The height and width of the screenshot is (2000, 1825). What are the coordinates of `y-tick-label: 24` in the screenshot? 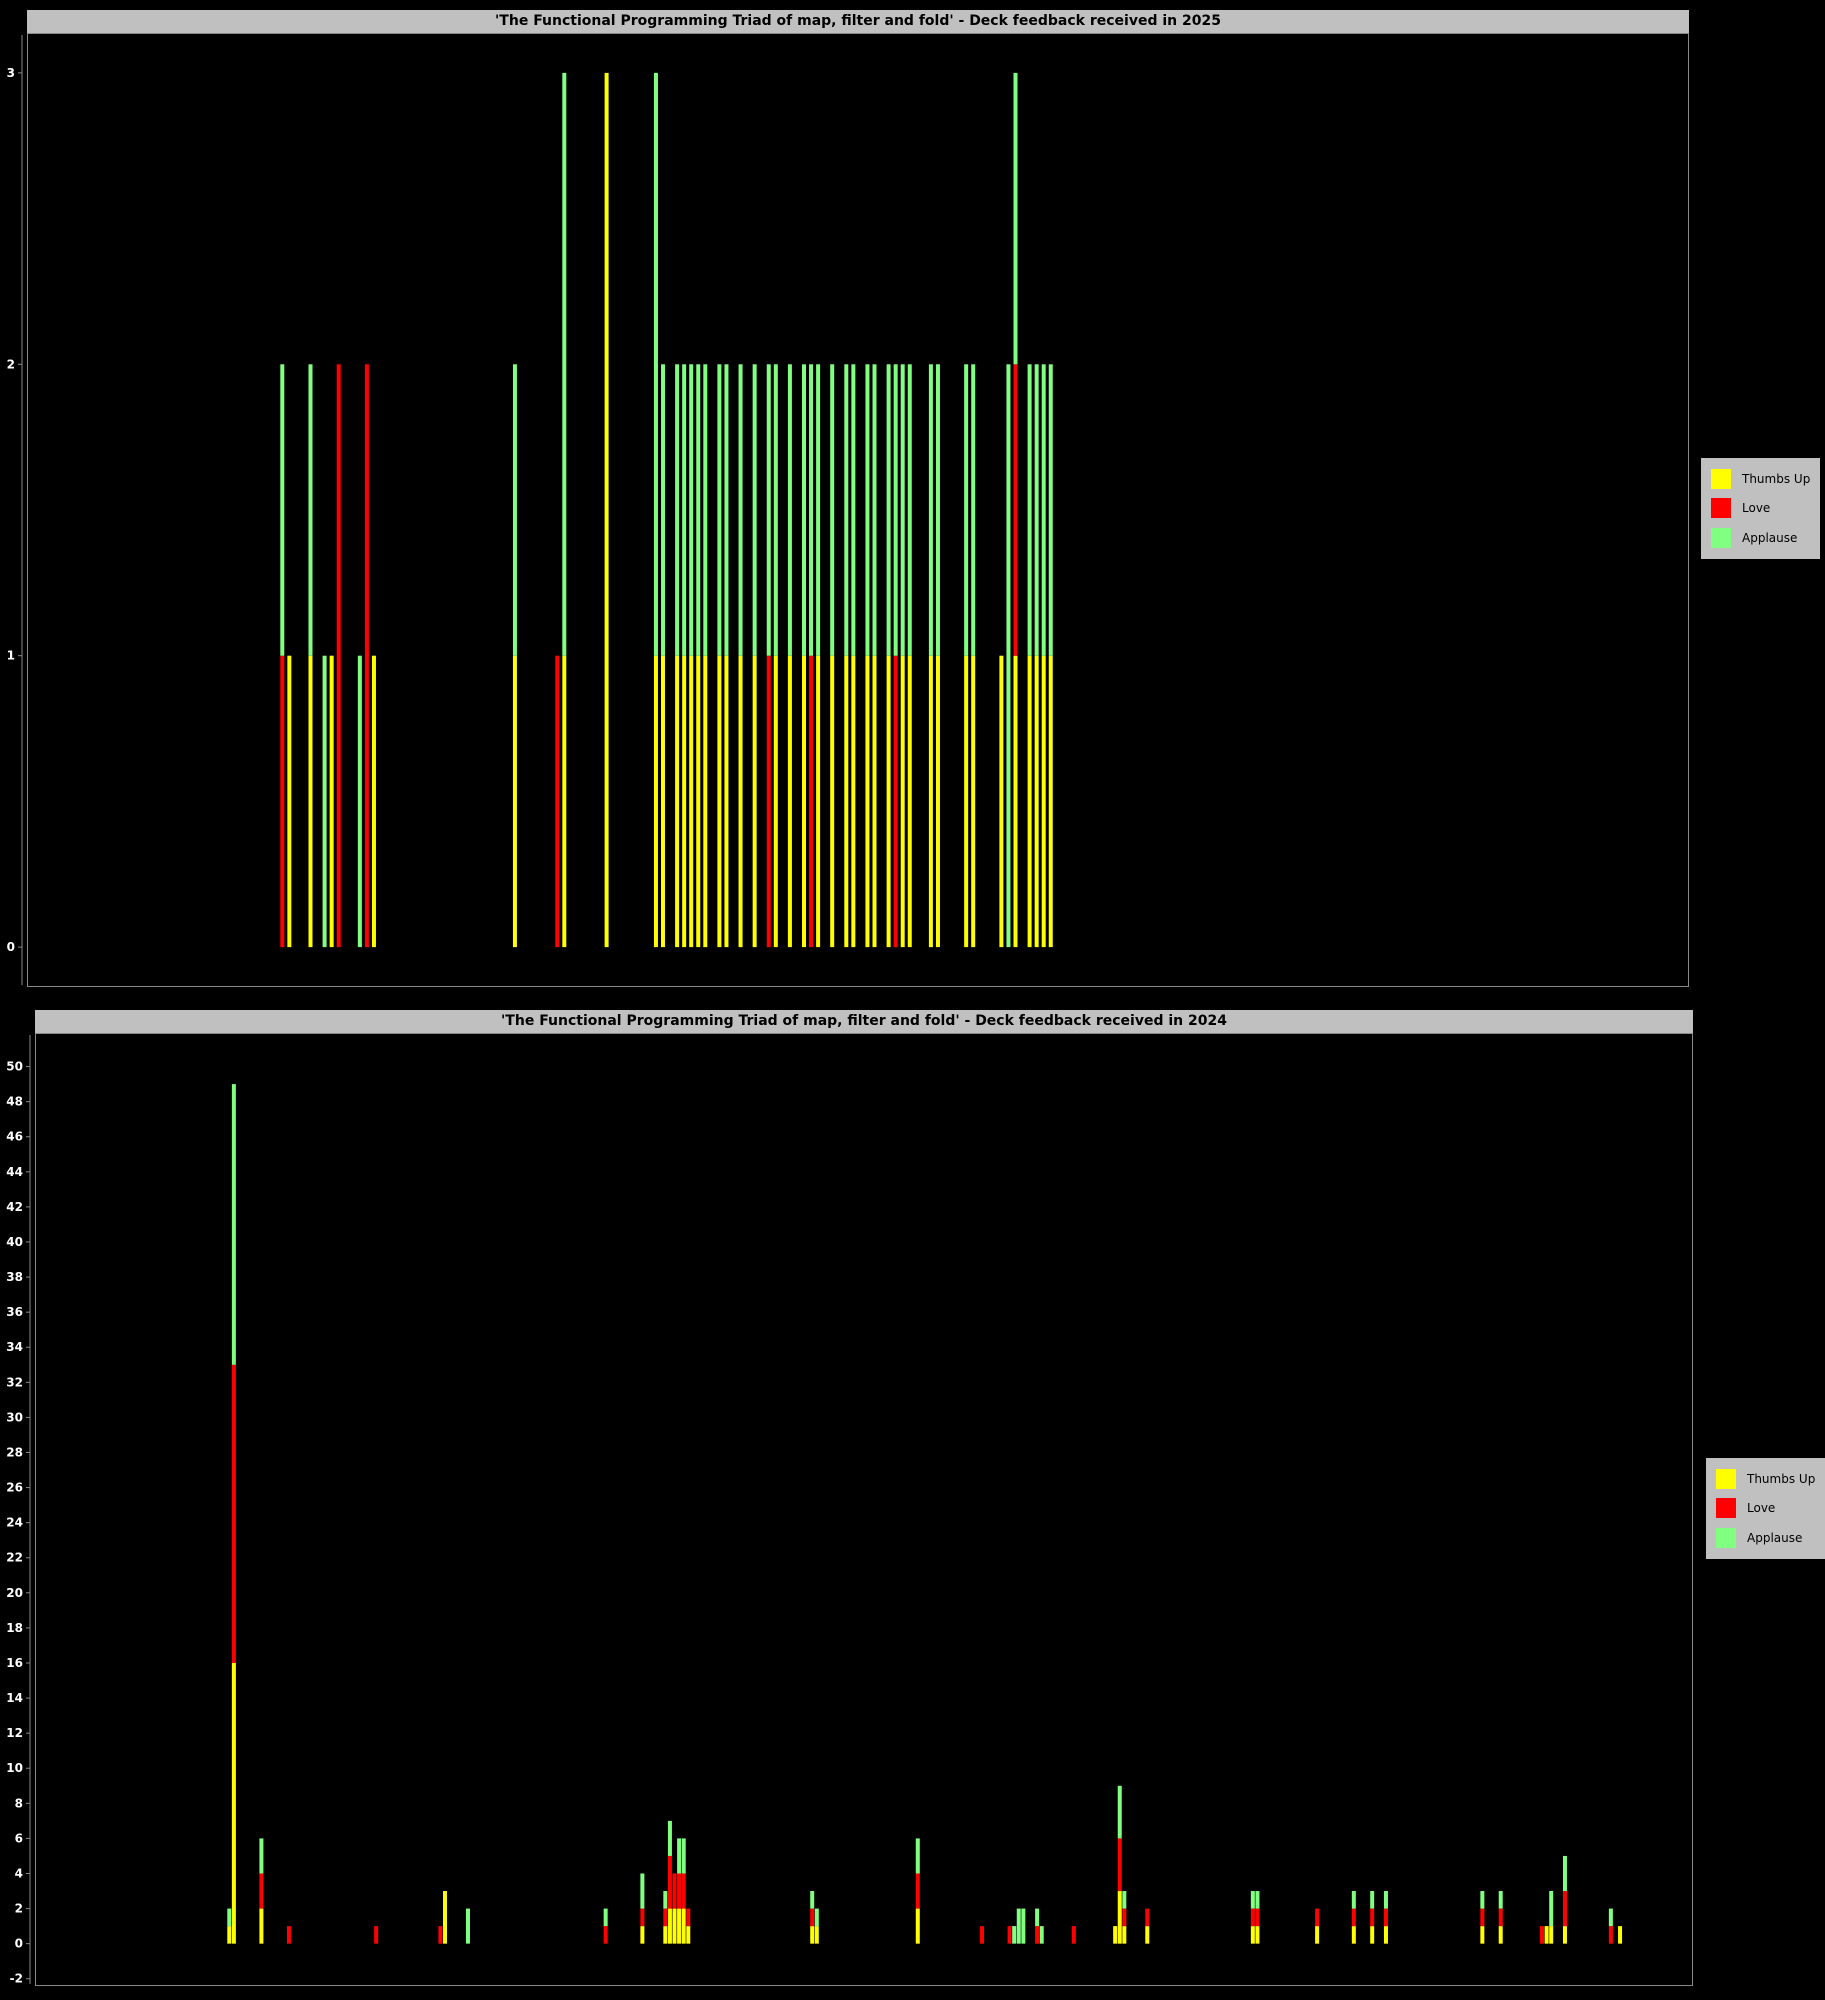 It's located at (14, 1523).